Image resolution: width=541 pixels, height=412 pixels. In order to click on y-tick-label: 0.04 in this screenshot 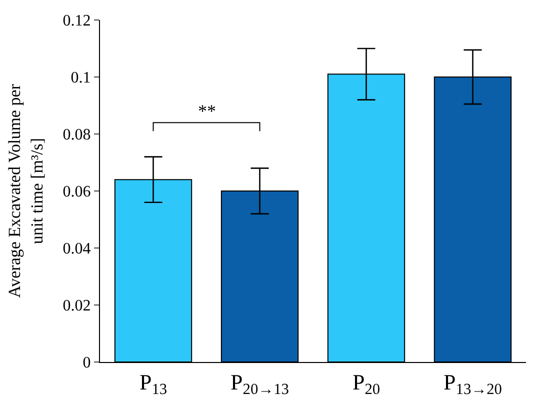, I will do `click(76, 249)`.